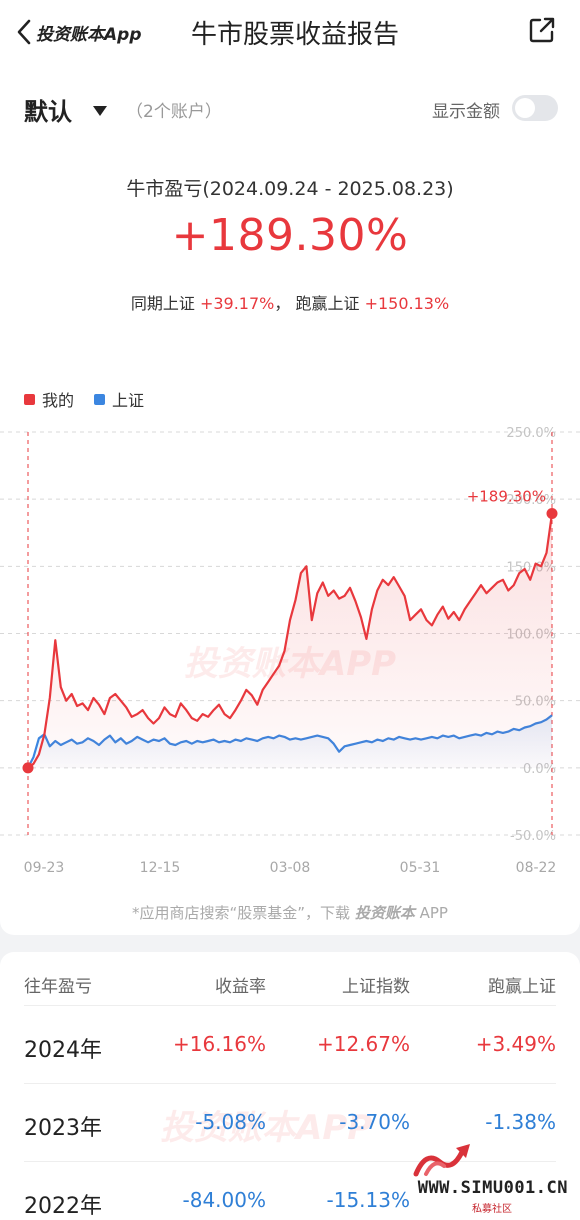 This screenshot has width=580, height=1220. I want to click on toggle-knob, so click(525, 108).